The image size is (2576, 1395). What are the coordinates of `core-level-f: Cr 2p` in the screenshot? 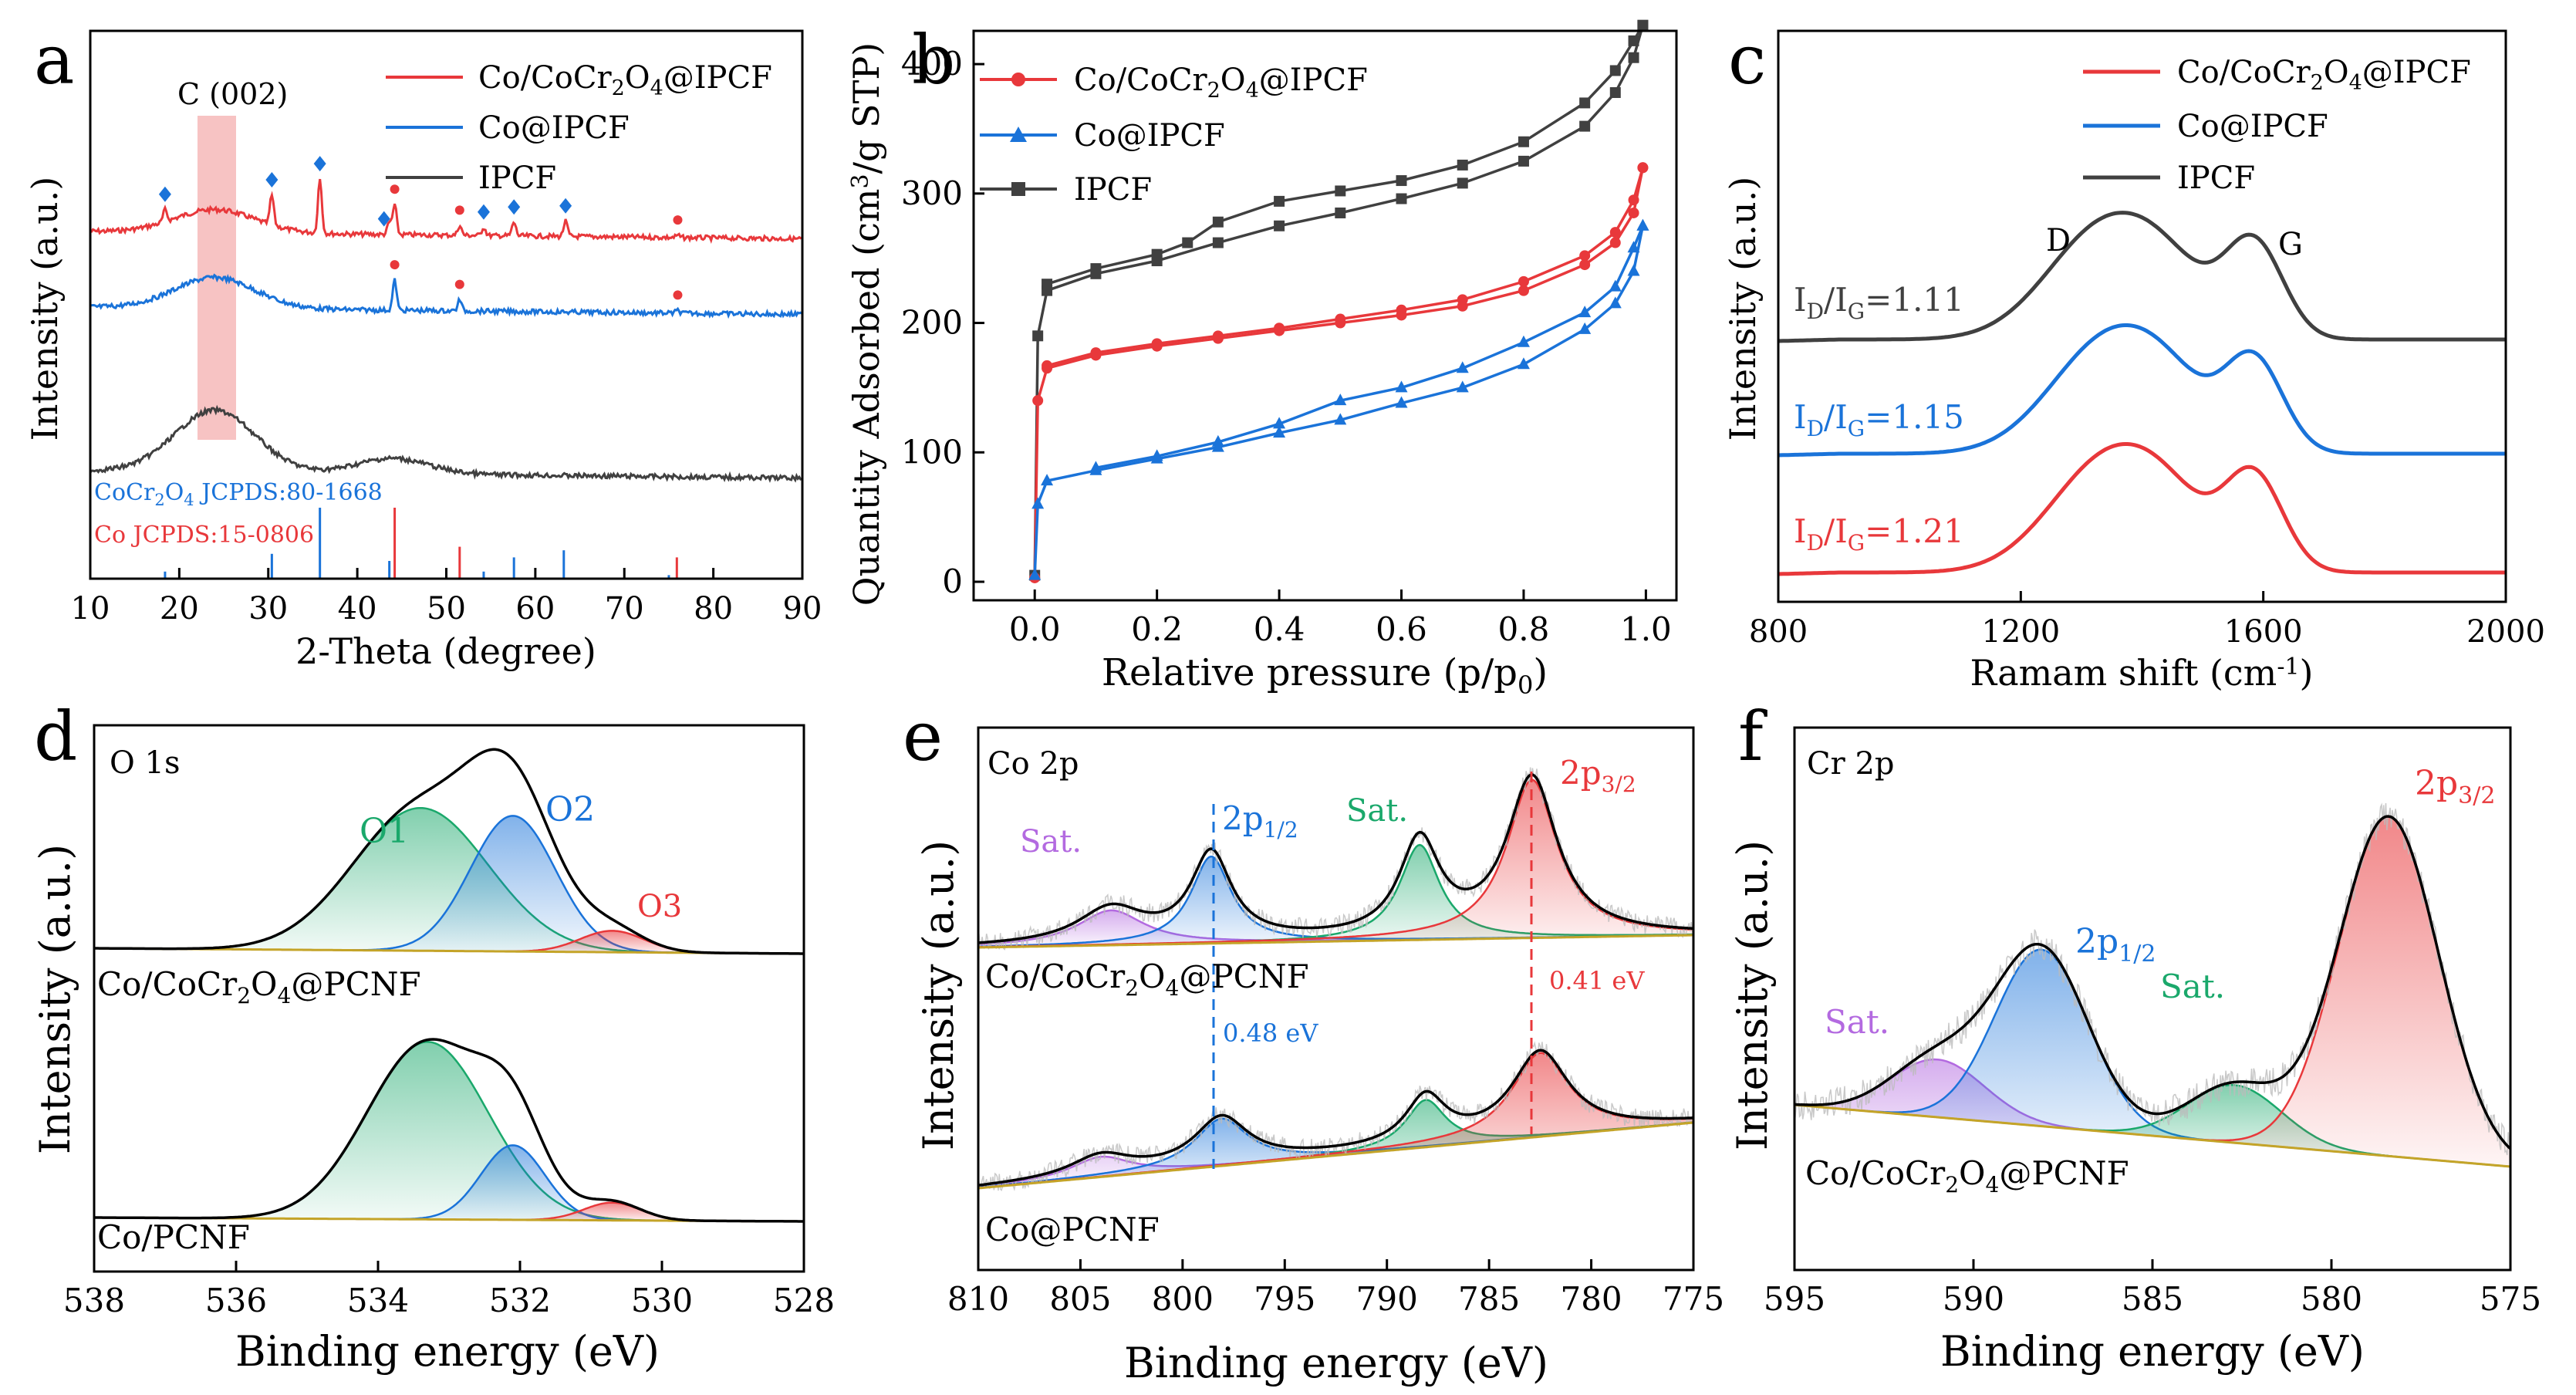 It's located at (1851, 764).